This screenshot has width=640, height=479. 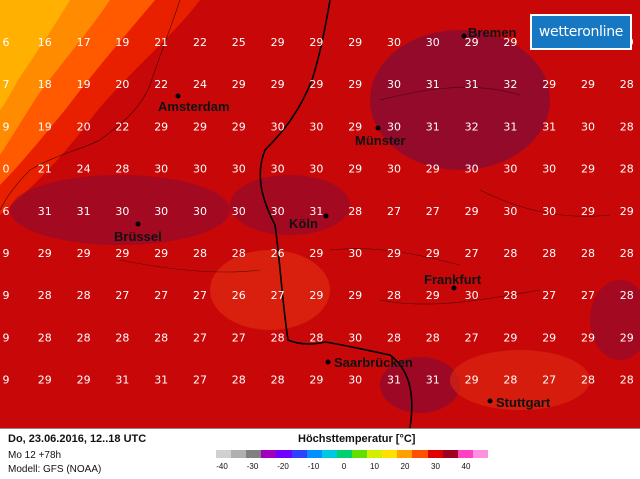 What do you see at coordinates (270, 290) in the screenshot?
I see `warm-spot-center` at bounding box center [270, 290].